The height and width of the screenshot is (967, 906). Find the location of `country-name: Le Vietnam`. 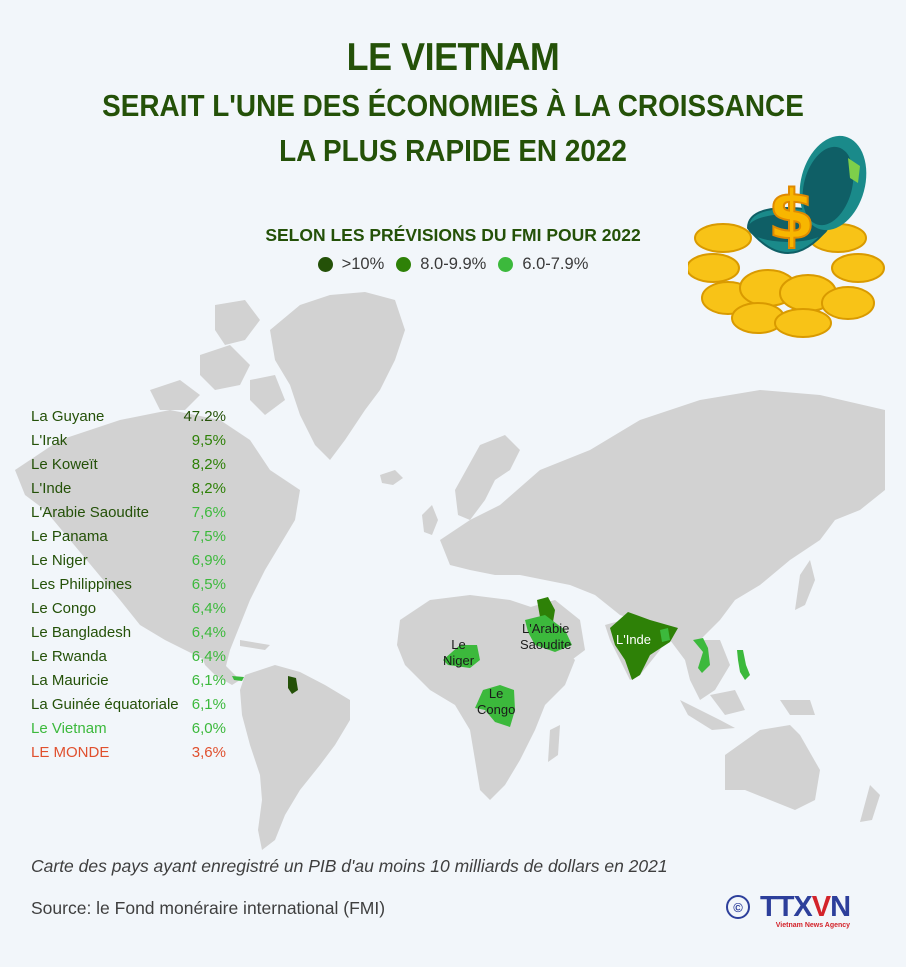

country-name: Le Vietnam is located at coordinates (69, 728).